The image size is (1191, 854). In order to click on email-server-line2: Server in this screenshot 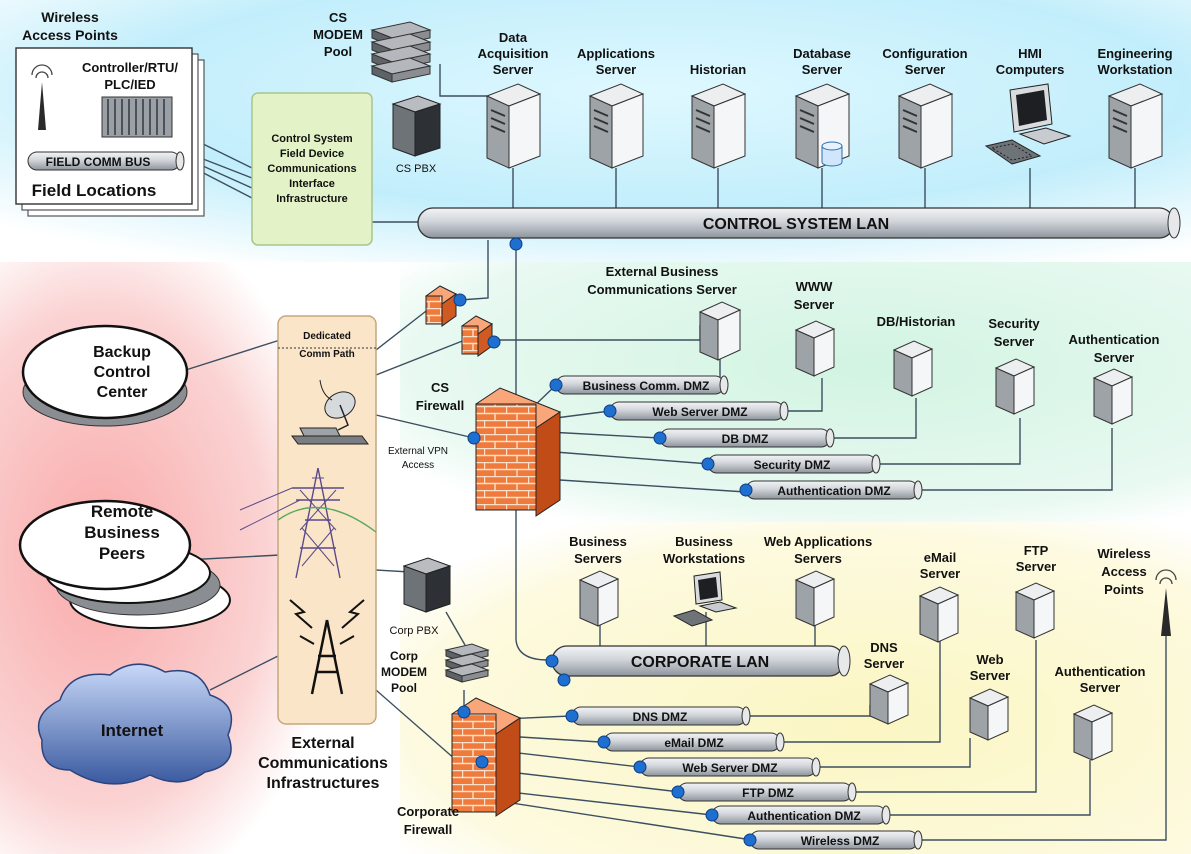, I will do `click(940, 573)`.